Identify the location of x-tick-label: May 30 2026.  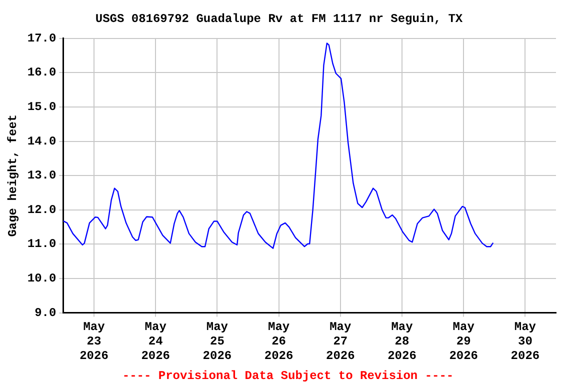
(525, 341).